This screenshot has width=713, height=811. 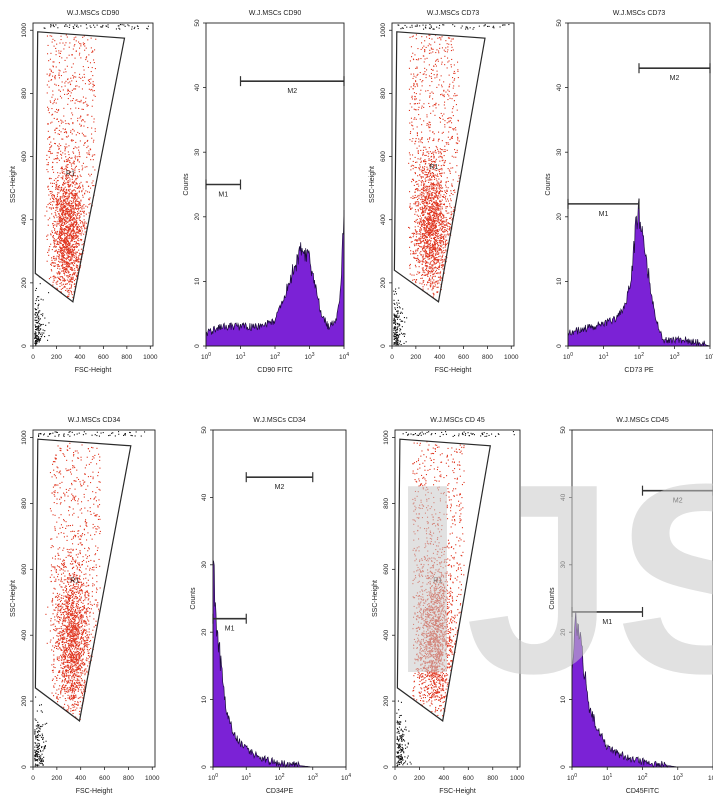 What do you see at coordinates (24, 93) in the screenshot?
I see `y-tick-label: 800` at bounding box center [24, 93].